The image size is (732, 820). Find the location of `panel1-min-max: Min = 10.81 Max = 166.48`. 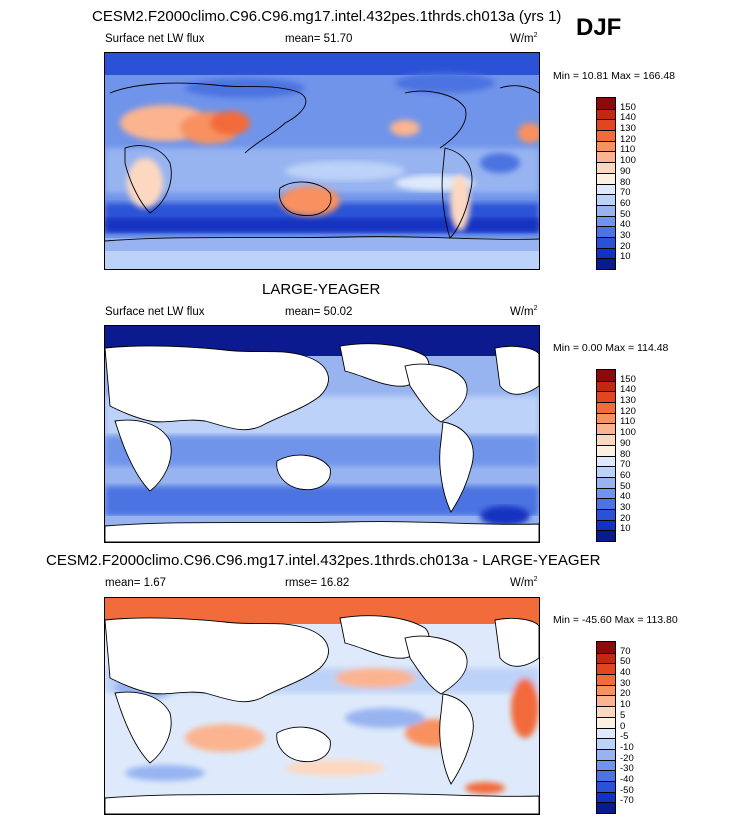

panel1-min-max: Min = 10.81 Max = 166.48 is located at coordinates (614, 76).